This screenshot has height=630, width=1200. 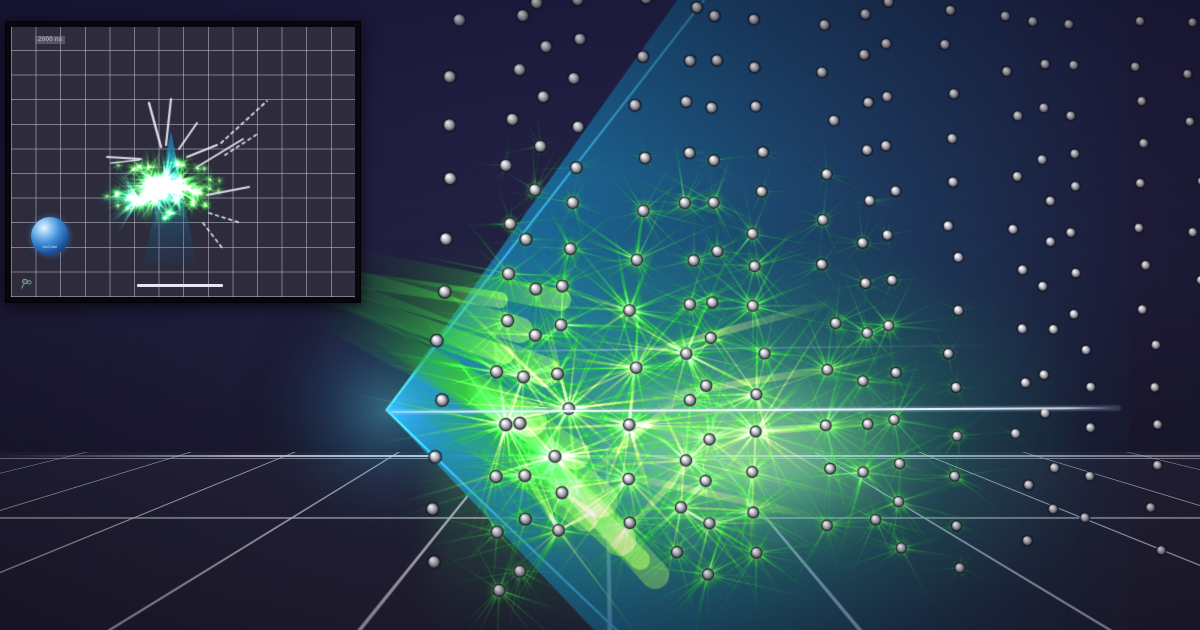 What do you see at coordinates (50, 40) in the screenshot?
I see `inset-scale-label: 2000 ns` at bounding box center [50, 40].